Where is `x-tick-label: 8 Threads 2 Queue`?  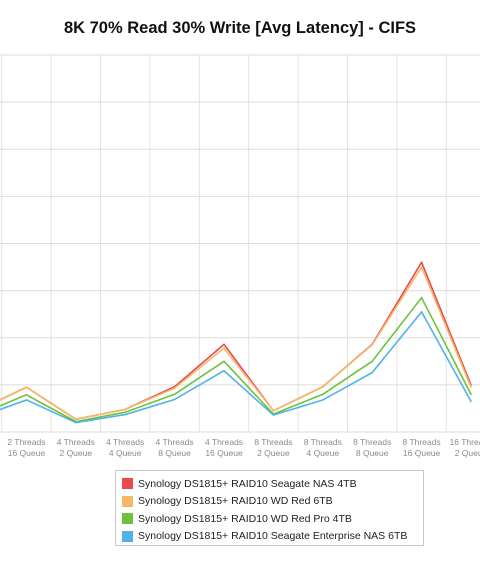 x-tick-label: 8 Threads 2 Queue is located at coordinates (273, 447).